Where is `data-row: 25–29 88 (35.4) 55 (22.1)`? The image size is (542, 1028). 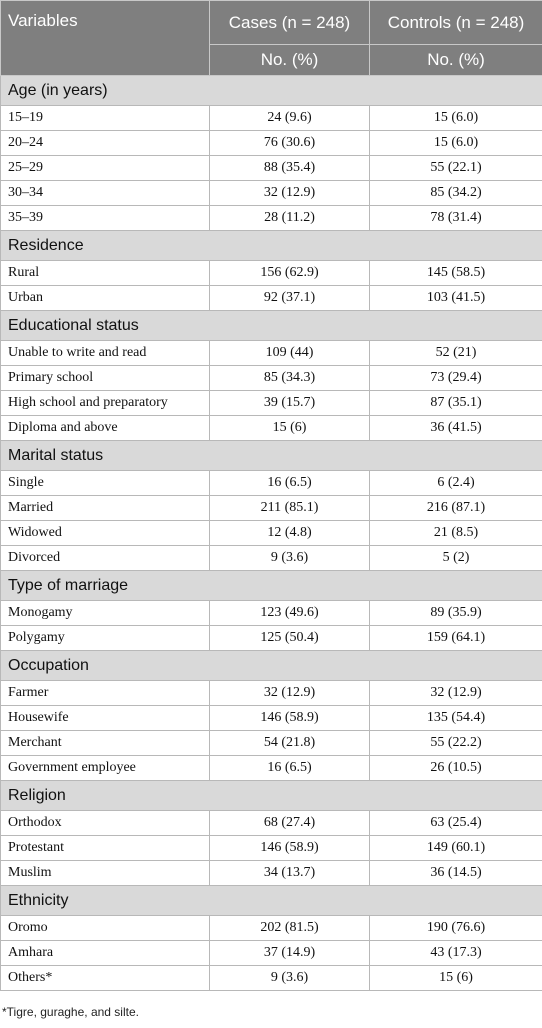 data-row: 25–29 88 (35.4) 55 (22.1) is located at coordinates (271, 168).